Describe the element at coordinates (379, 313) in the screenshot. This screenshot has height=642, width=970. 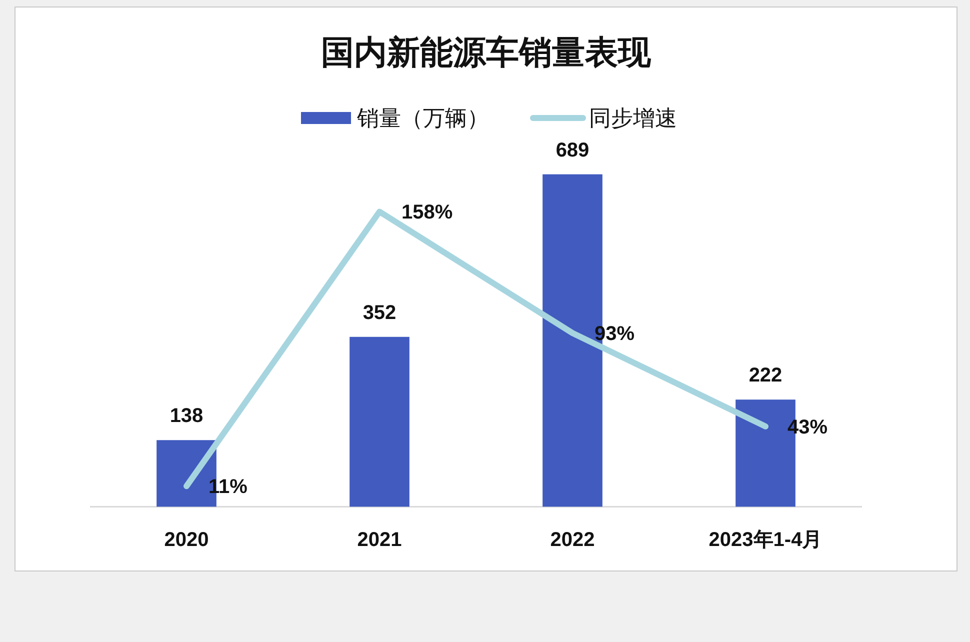
I see `data-label: 352` at that location.